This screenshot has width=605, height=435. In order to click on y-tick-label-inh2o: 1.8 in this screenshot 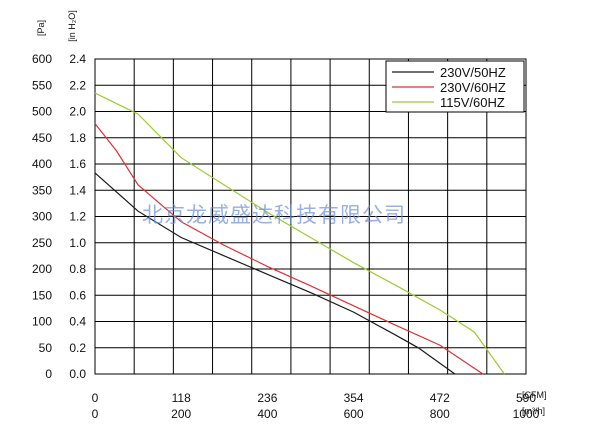, I will do `click(77, 138)`.